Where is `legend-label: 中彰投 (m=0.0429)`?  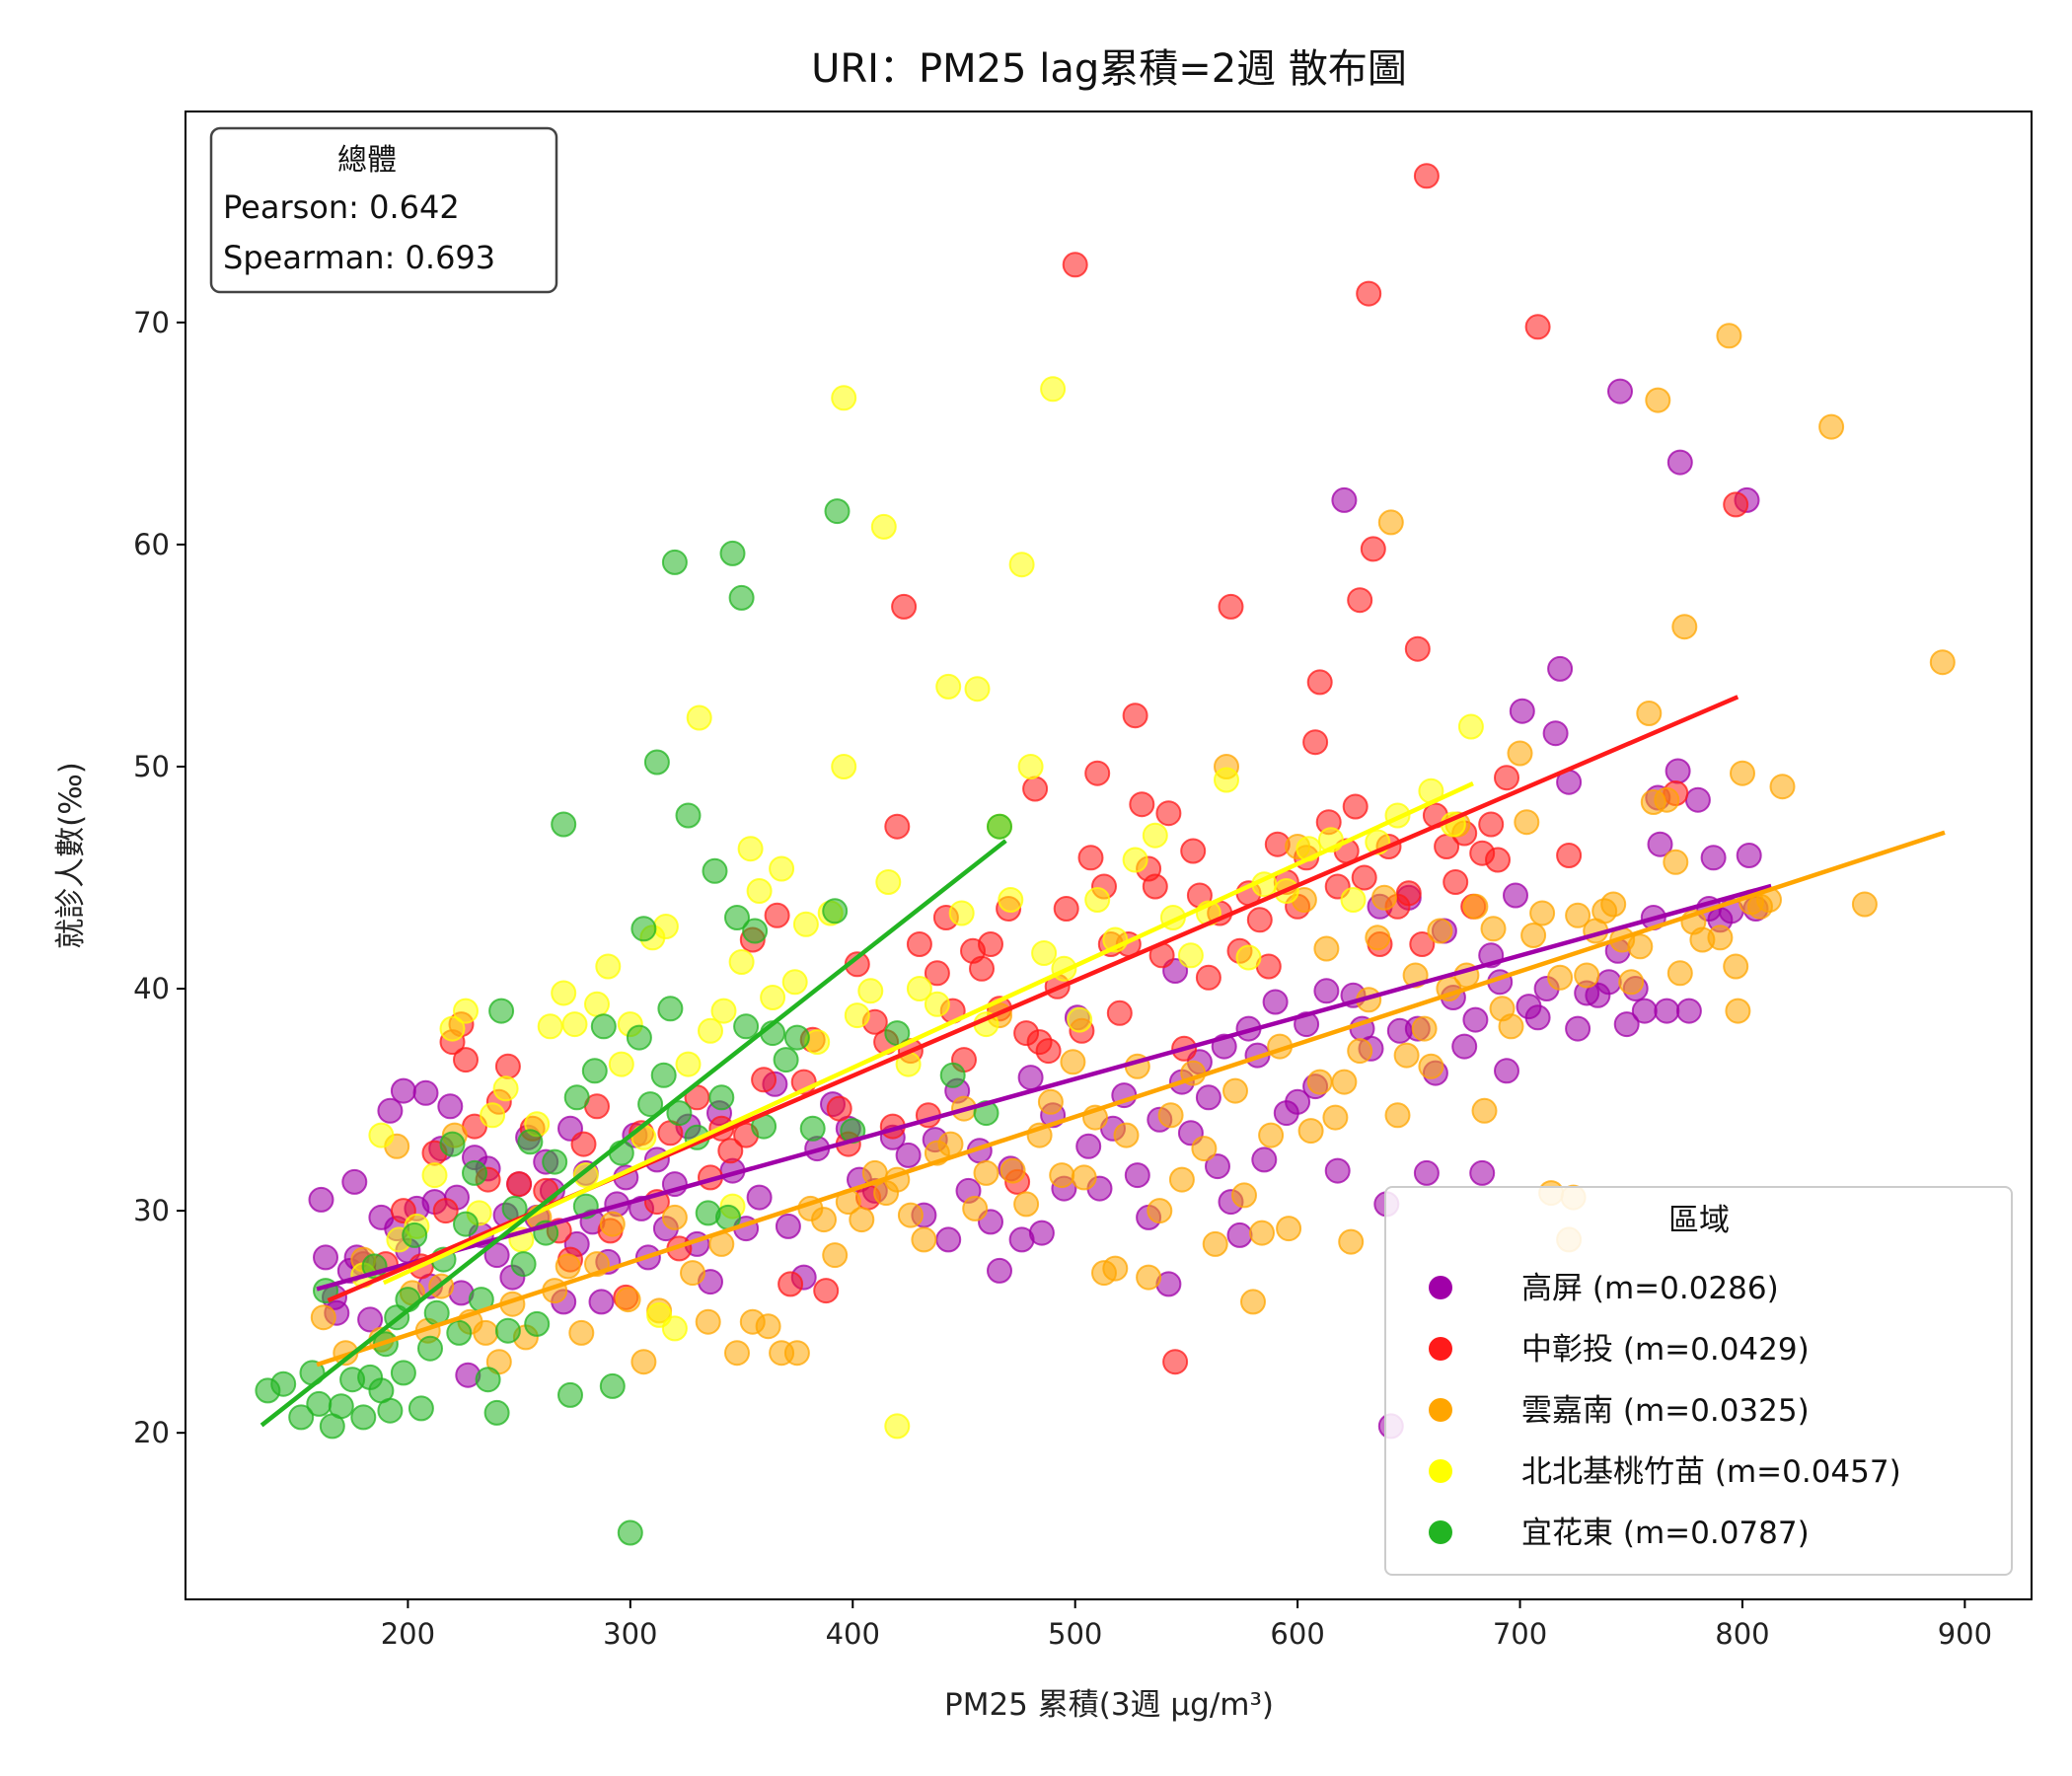
legend-label: 中彰投 (m=0.0429) is located at coordinates (1666, 1350).